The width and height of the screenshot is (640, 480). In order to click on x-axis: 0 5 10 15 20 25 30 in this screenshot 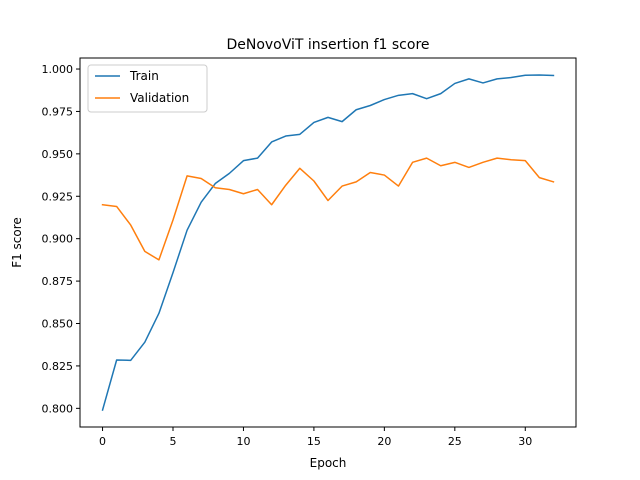, I will do `click(315, 437)`.